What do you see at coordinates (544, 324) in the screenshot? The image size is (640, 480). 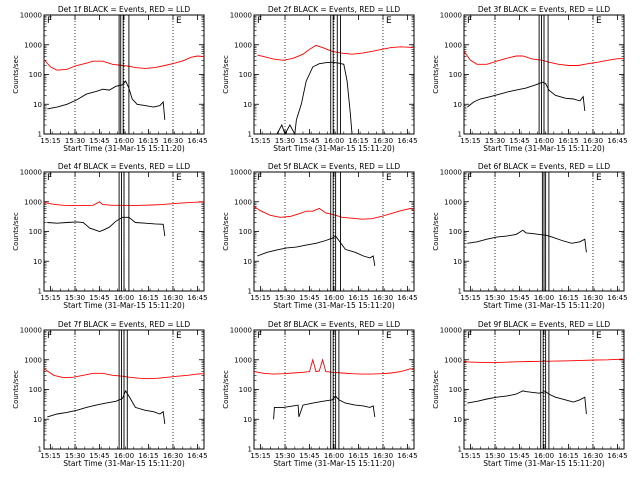 I see `panel-title: Det 9f BLACK = Events, RED = LLD` at bounding box center [544, 324].